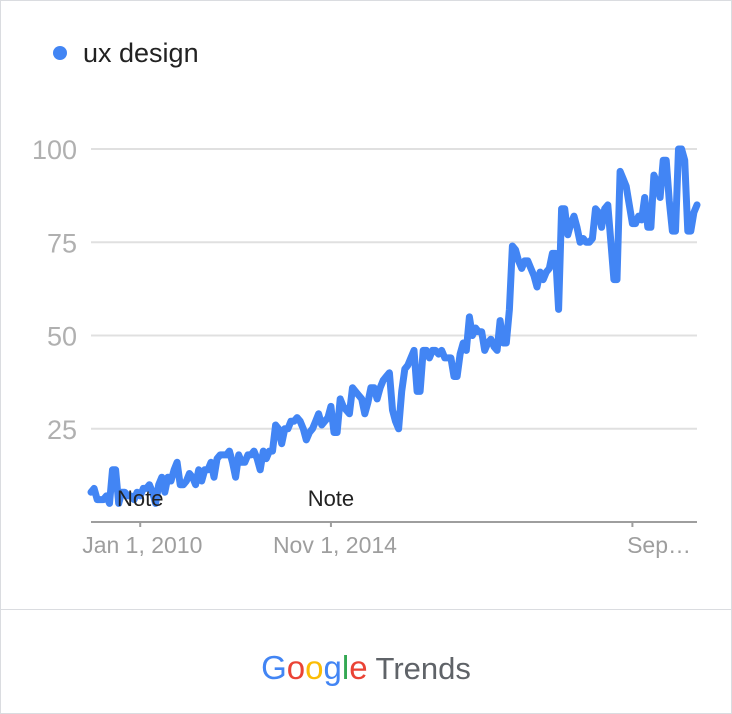  I want to click on google-logo-letter: l, so click(345, 667).